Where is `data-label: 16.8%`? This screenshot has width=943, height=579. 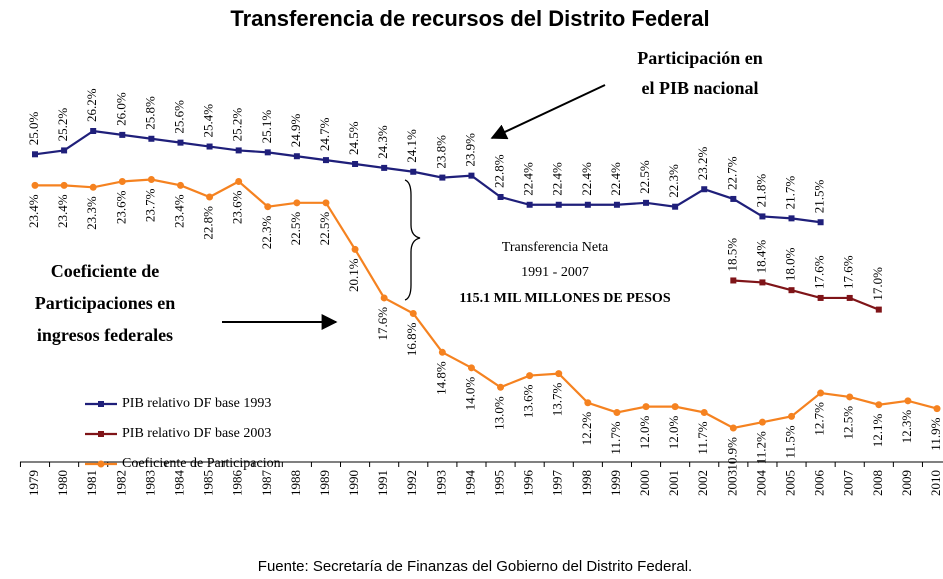
data-label: 16.8% is located at coordinates (411, 339).